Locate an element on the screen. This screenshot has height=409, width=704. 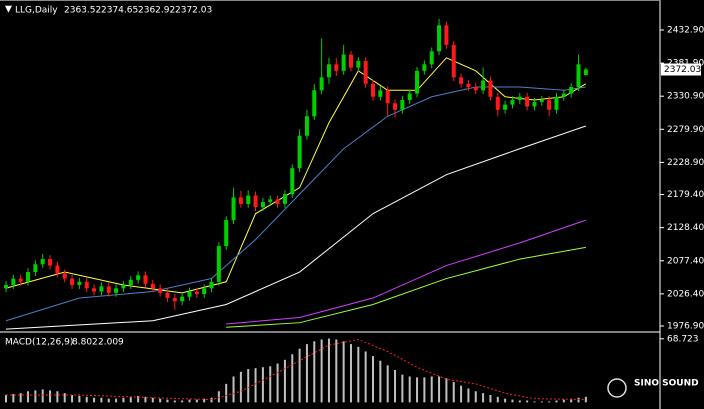
logo-text: SINO SOUND is located at coordinates (666, 384).